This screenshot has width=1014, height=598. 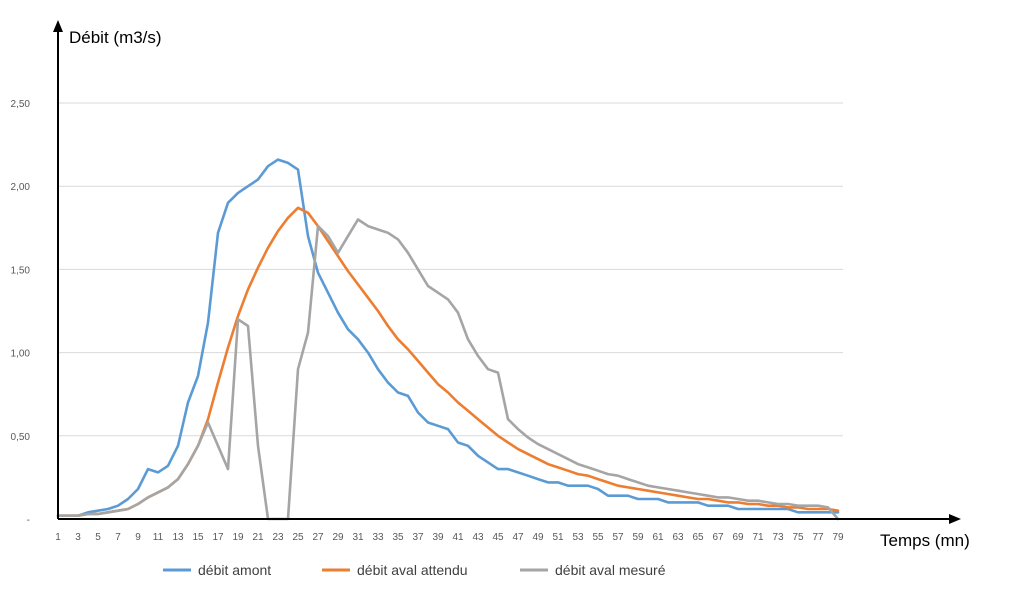 What do you see at coordinates (98, 537) in the screenshot?
I see `x-tick-label: 5` at bounding box center [98, 537].